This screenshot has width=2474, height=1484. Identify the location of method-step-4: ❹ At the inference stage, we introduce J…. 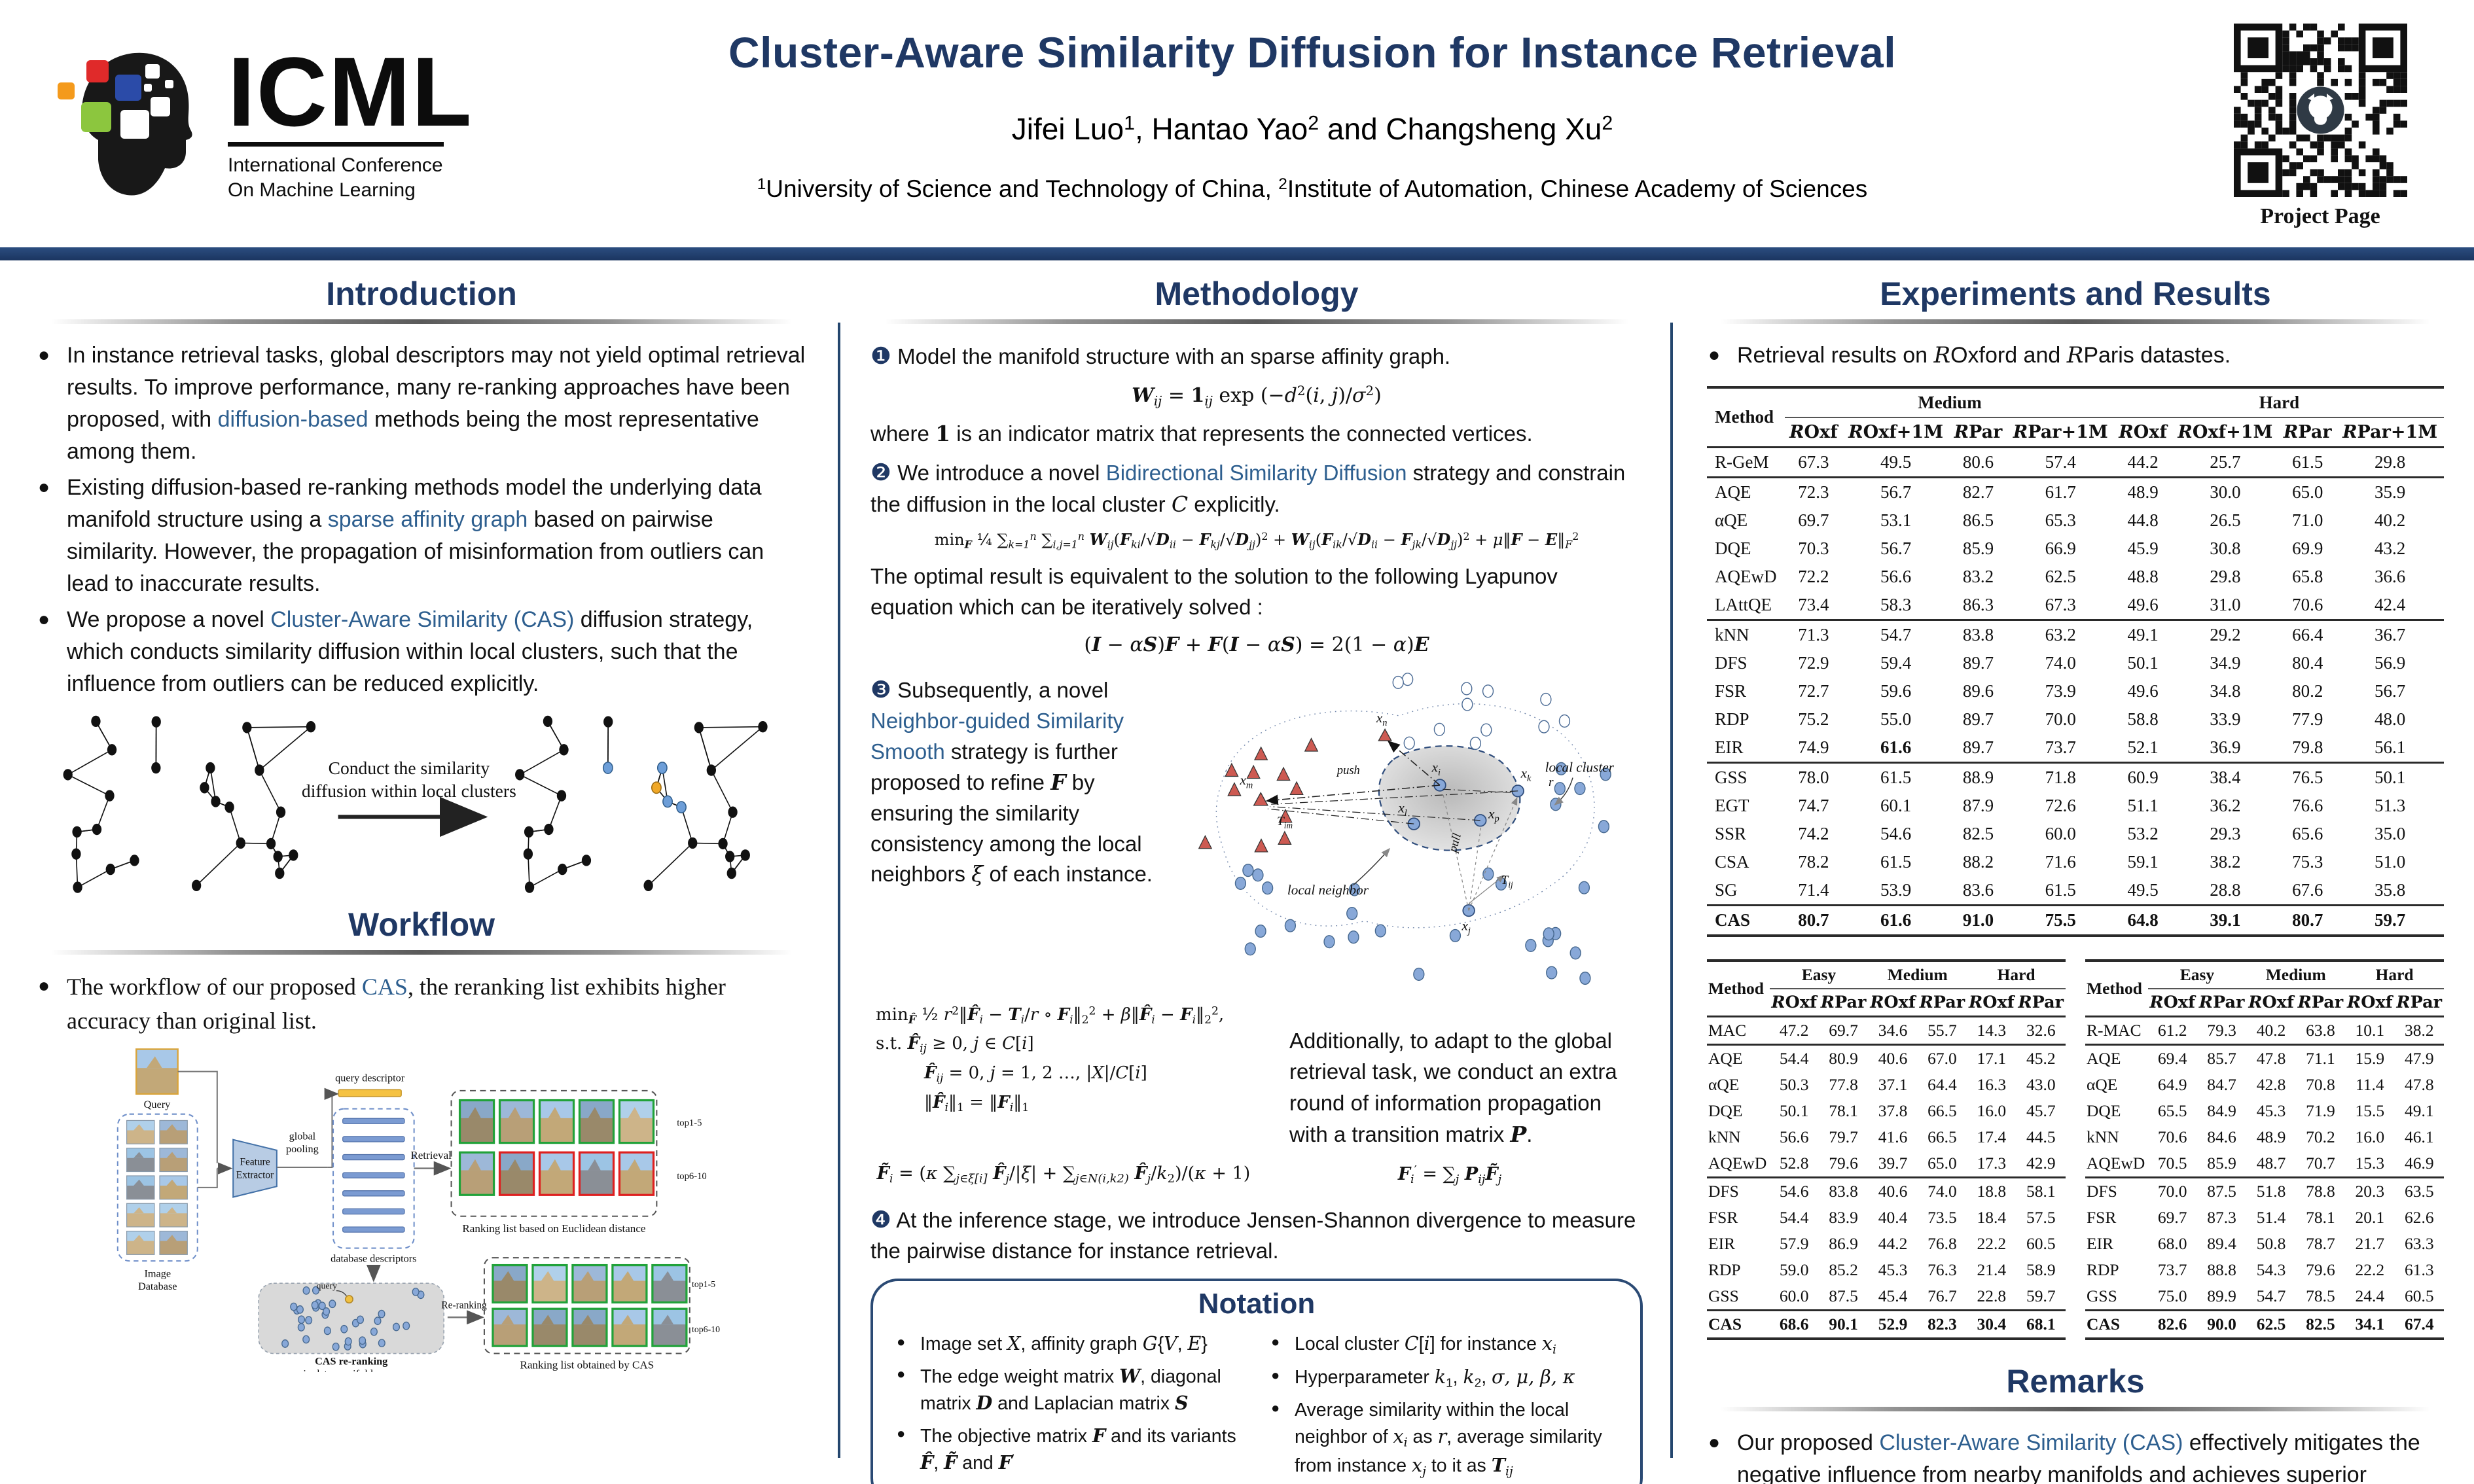
(1253, 1234).